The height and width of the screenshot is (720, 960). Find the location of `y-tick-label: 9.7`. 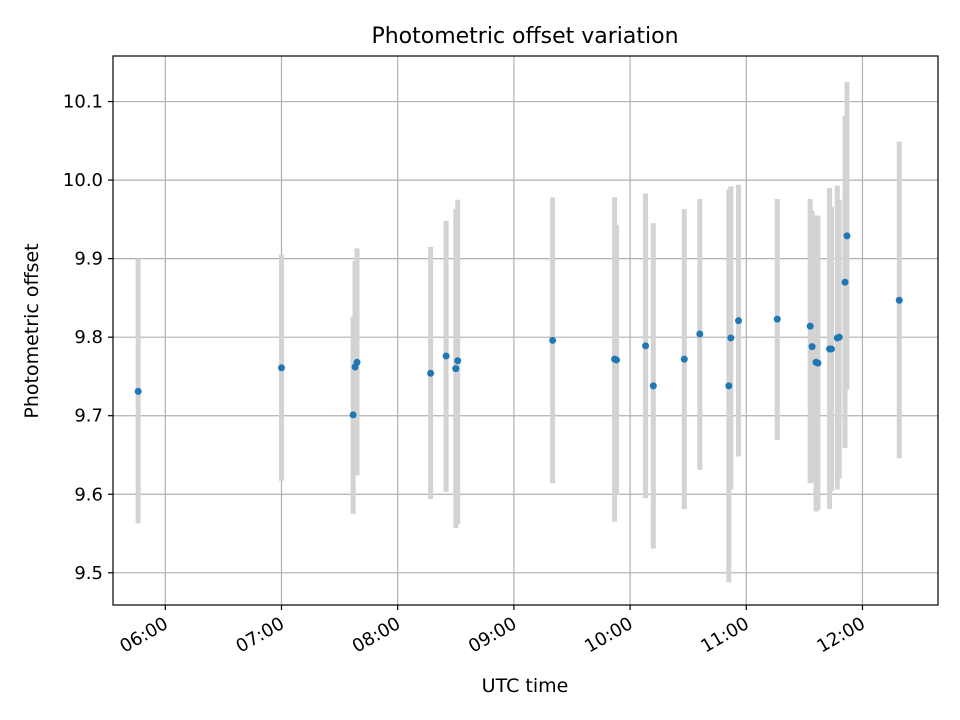

y-tick-label: 9.7 is located at coordinates (88, 416).